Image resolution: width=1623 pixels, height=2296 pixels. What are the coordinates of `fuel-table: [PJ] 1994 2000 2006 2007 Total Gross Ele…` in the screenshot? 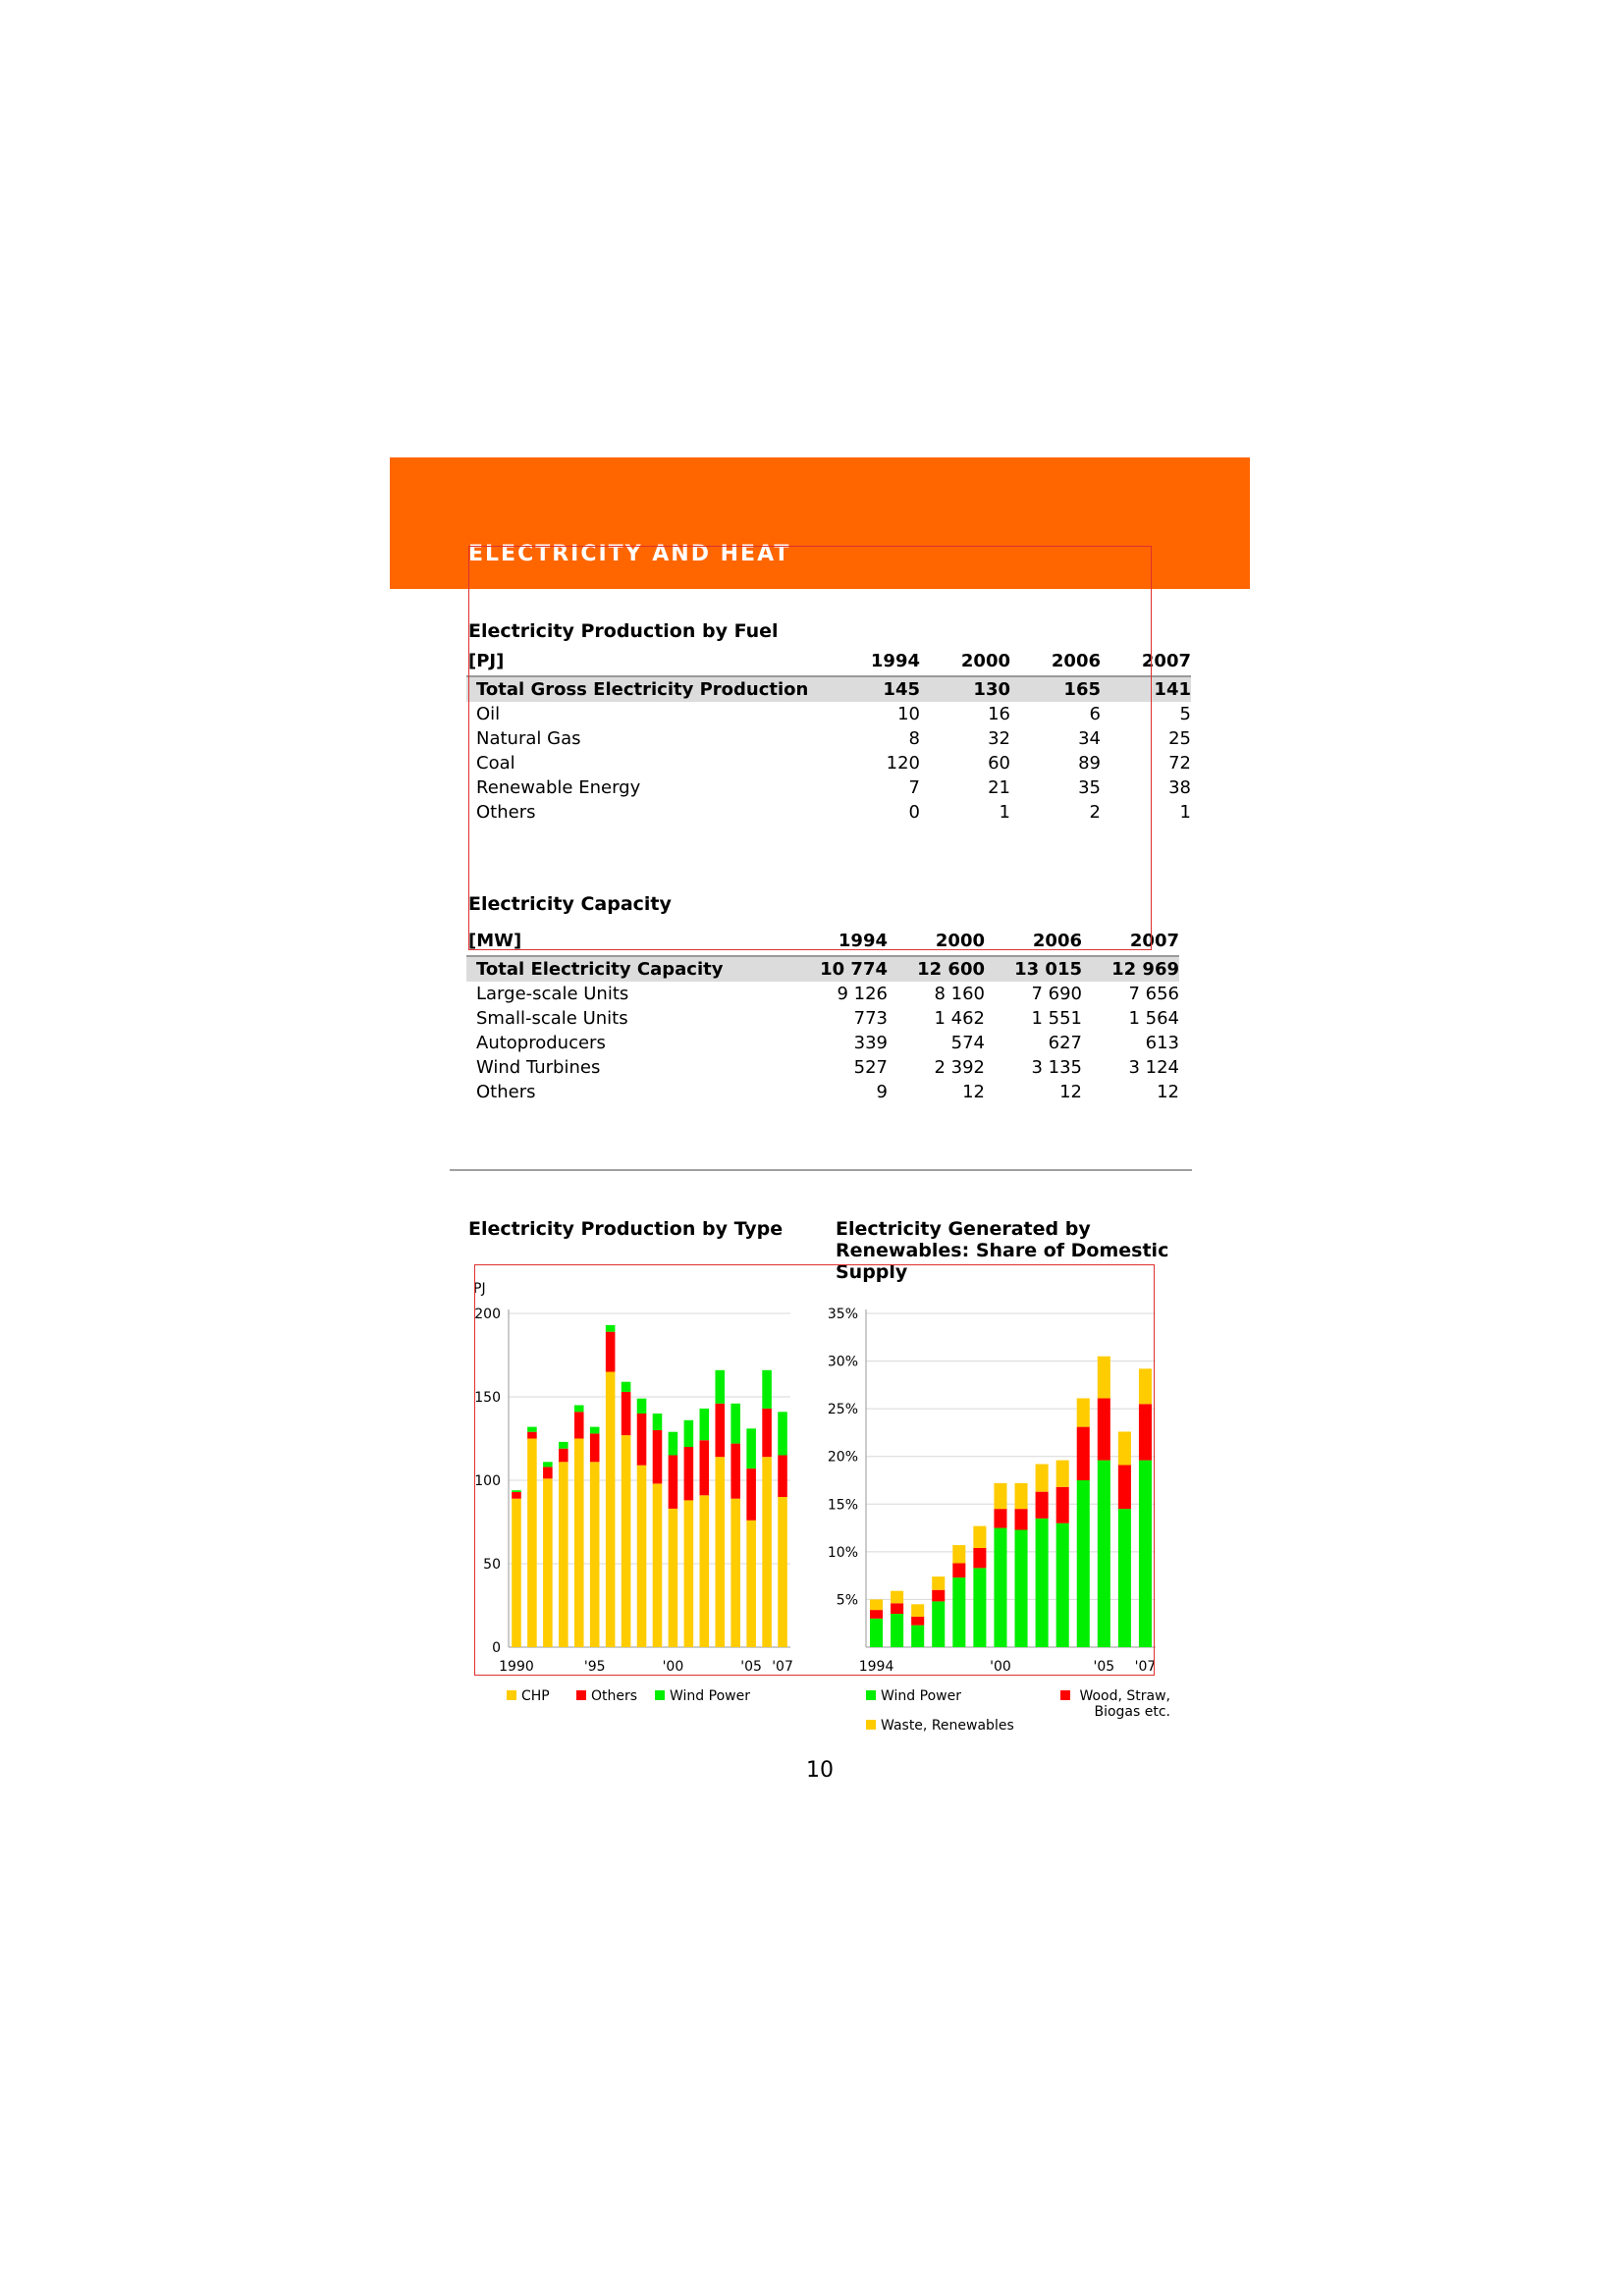 It's located at (828, 736).